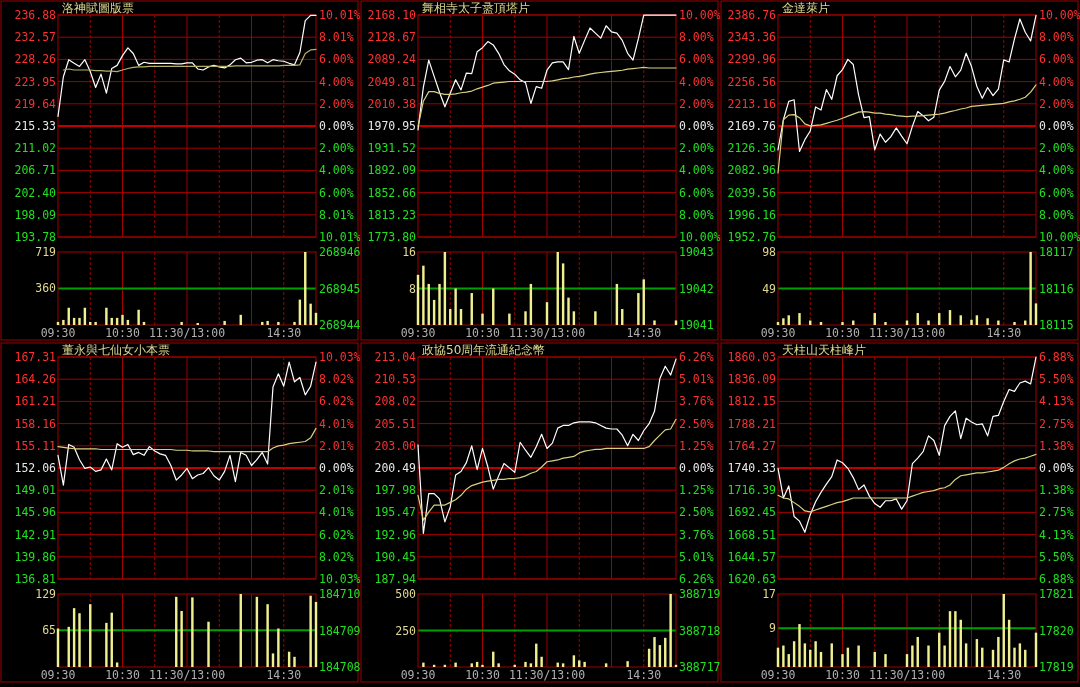 This screenshot has width=1080, height=687. Describe the element at coordinates (752, 357) in the screenshot. I see `y-tick-label: 1860.03` at that location.